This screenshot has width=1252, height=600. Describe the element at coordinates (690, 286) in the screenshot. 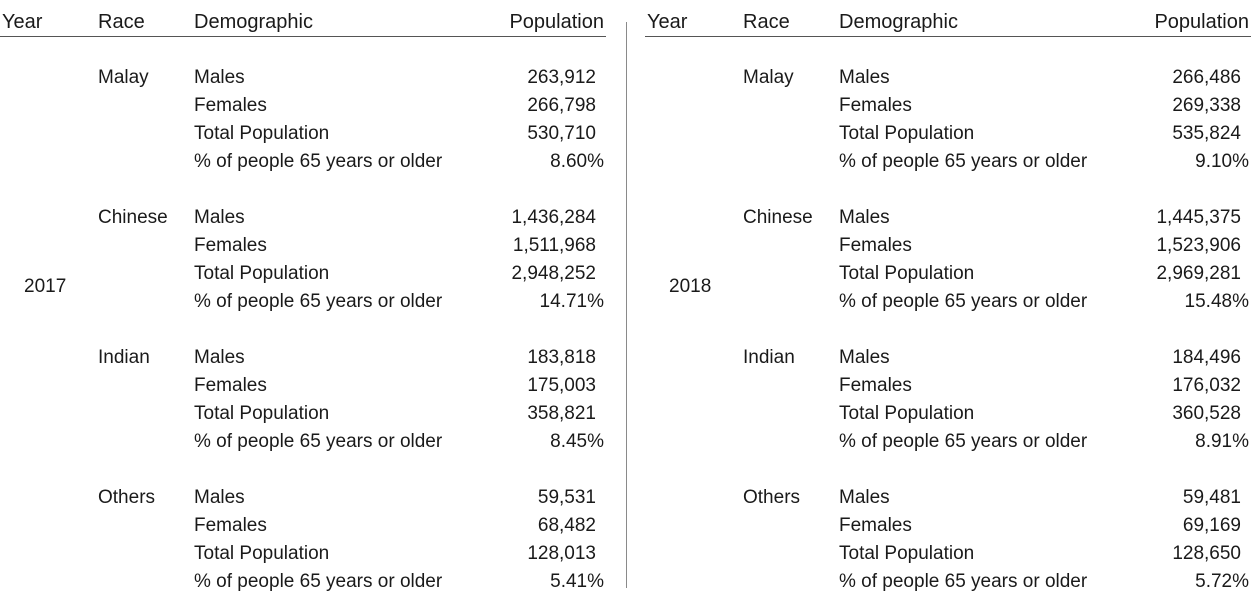

I see `year-cell: 2018` at that location.